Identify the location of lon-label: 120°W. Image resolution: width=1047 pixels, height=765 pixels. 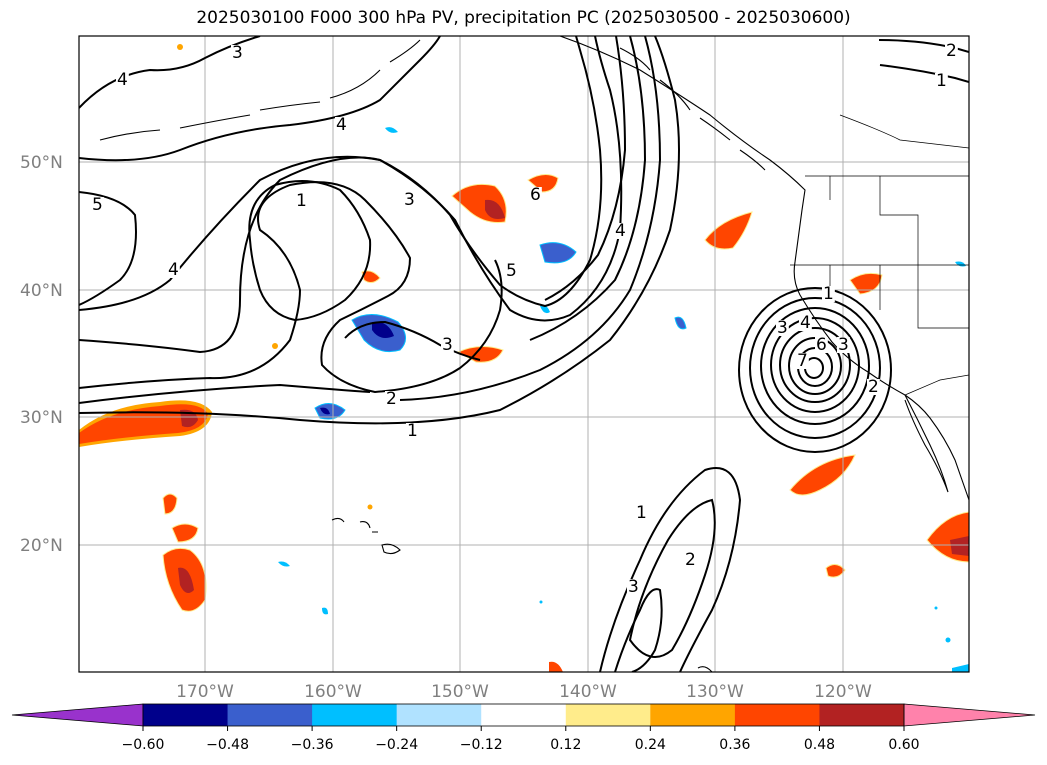
(843, 692).